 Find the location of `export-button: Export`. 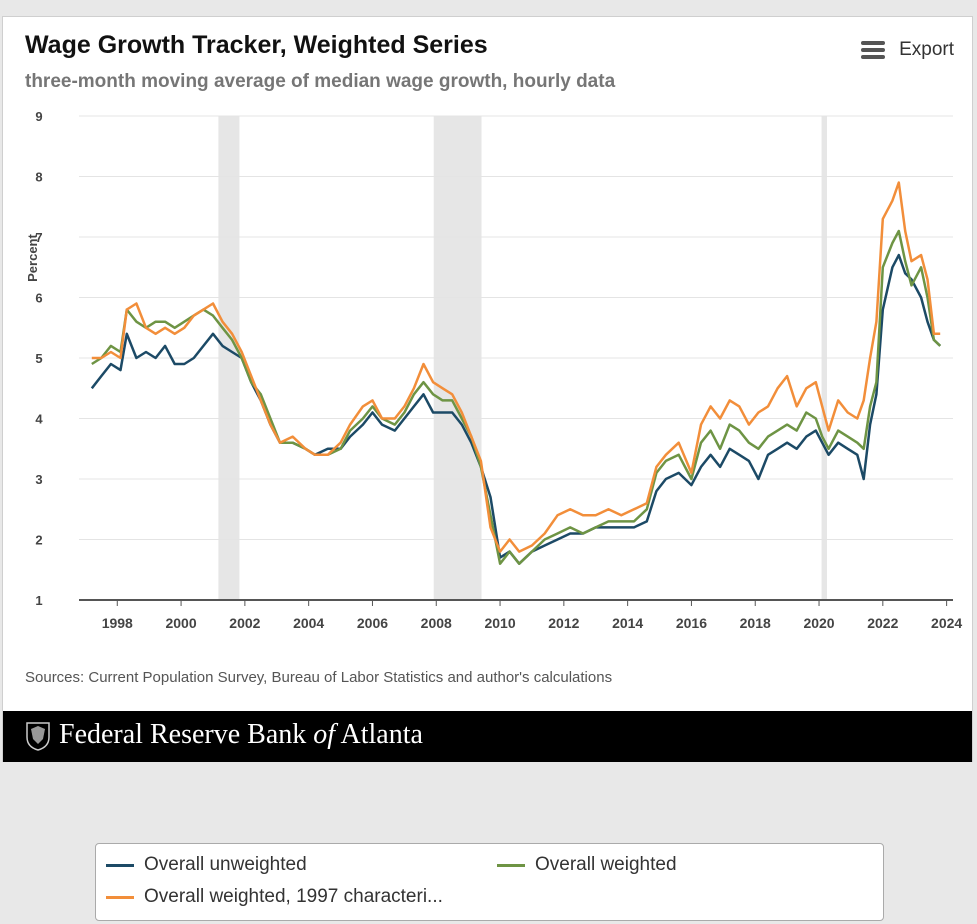

export-button: Export is located at coordinates (907, 50).